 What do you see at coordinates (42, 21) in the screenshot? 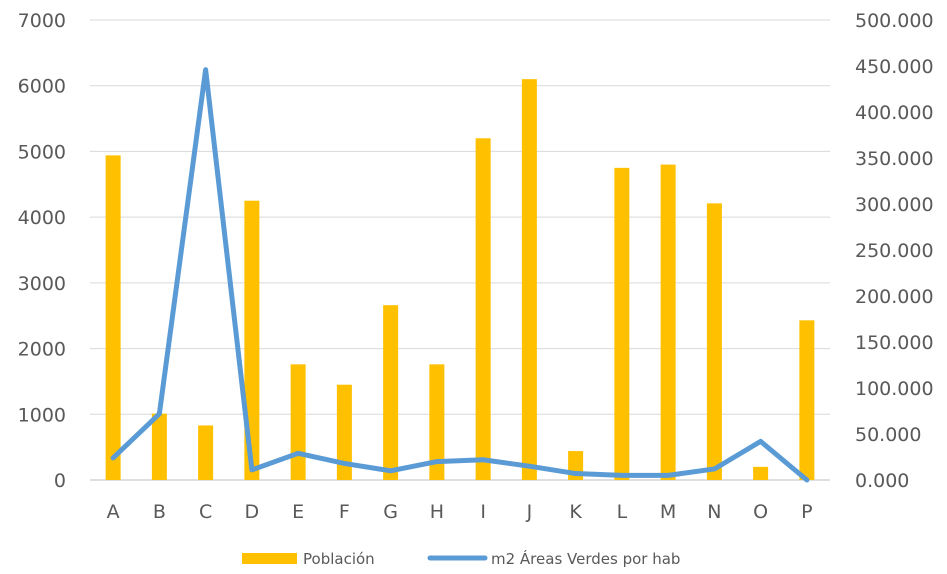
I see `y-left-tick-label: 7000` at bounding box center [42, 21].